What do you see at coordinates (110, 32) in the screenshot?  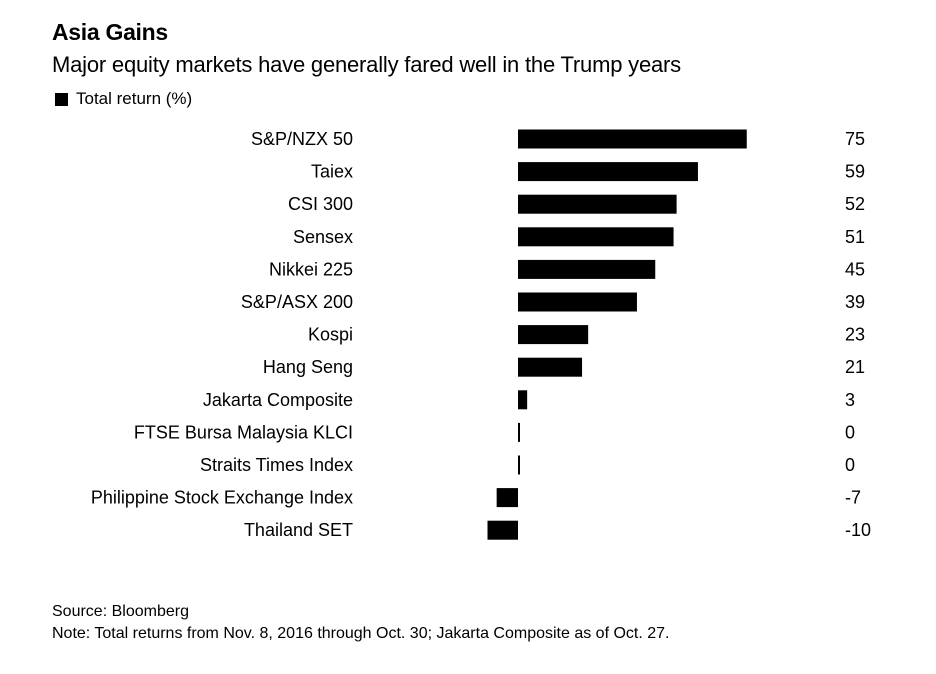 I see `chart-title: Asia Gains` at bounding box center [110, 32].